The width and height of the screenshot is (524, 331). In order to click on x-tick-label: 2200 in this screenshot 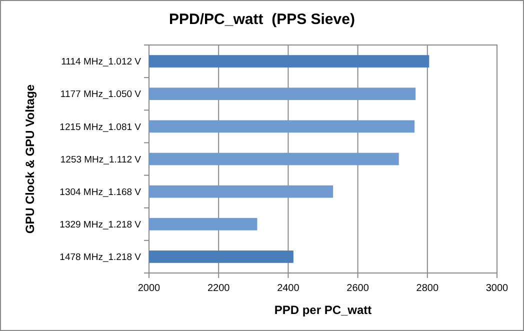, I will do `click(218, 288)`.